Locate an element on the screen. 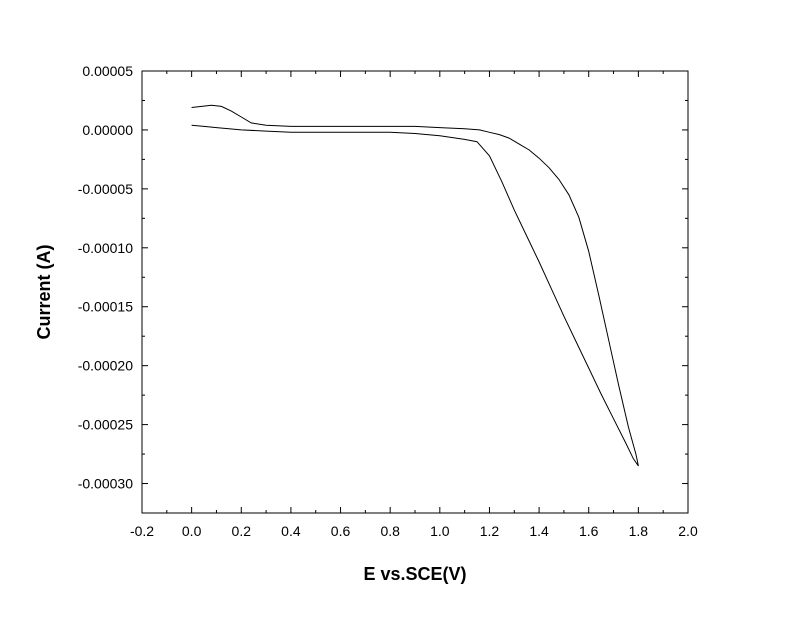 Image resolution: width=800 pixels, height=617 pixels. x-tick-label: 0.2 is located at coordinates (242, 531).